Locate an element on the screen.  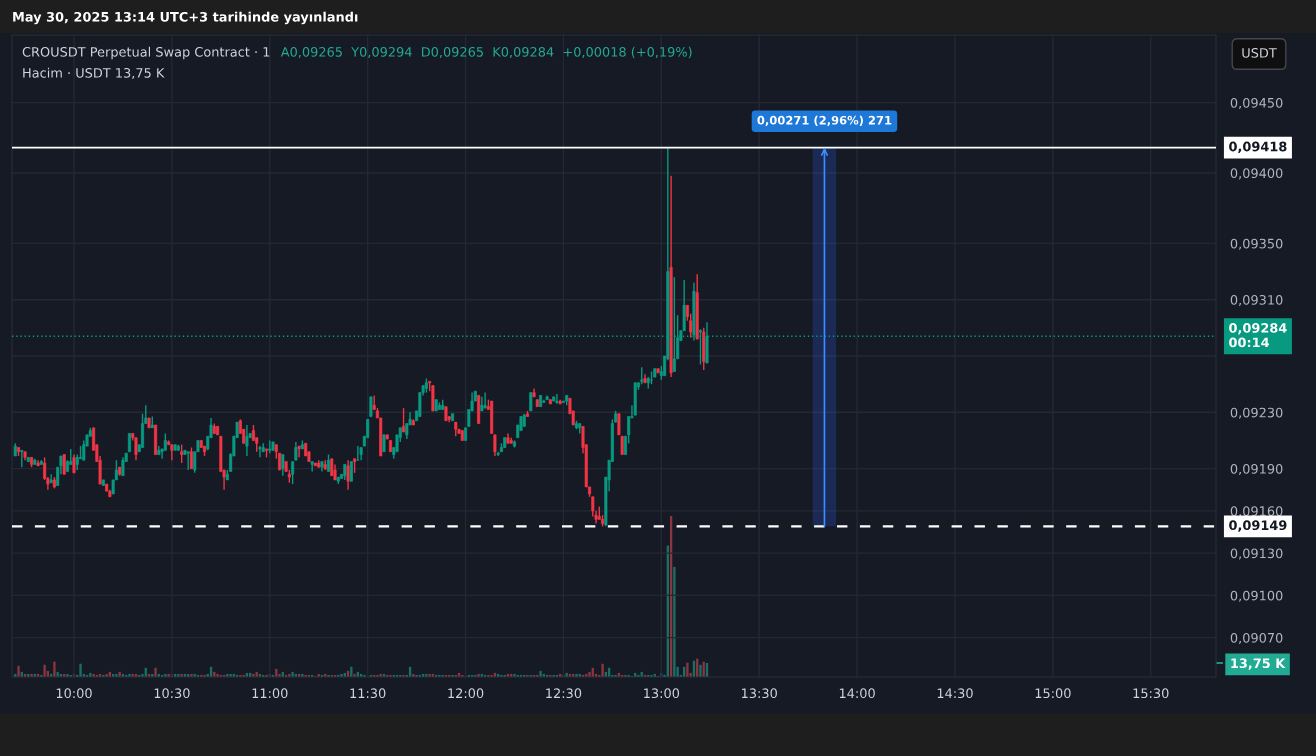
y-tick-label: 0,09230 is located at coordinates (1256, 413).